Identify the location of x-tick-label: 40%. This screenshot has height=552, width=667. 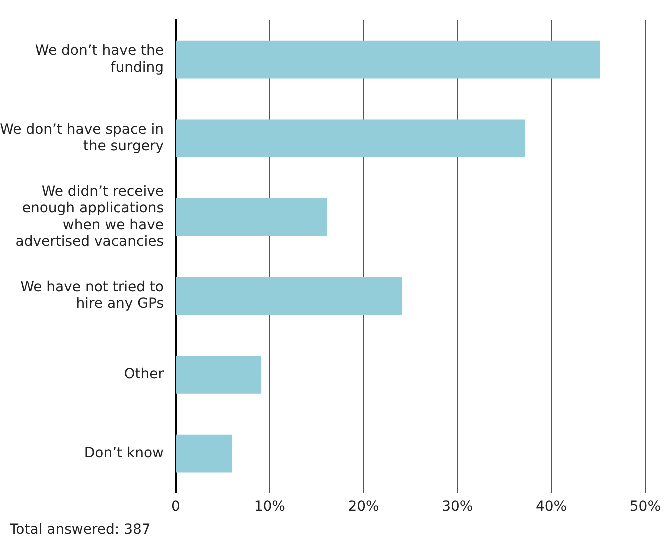
(552, 507).